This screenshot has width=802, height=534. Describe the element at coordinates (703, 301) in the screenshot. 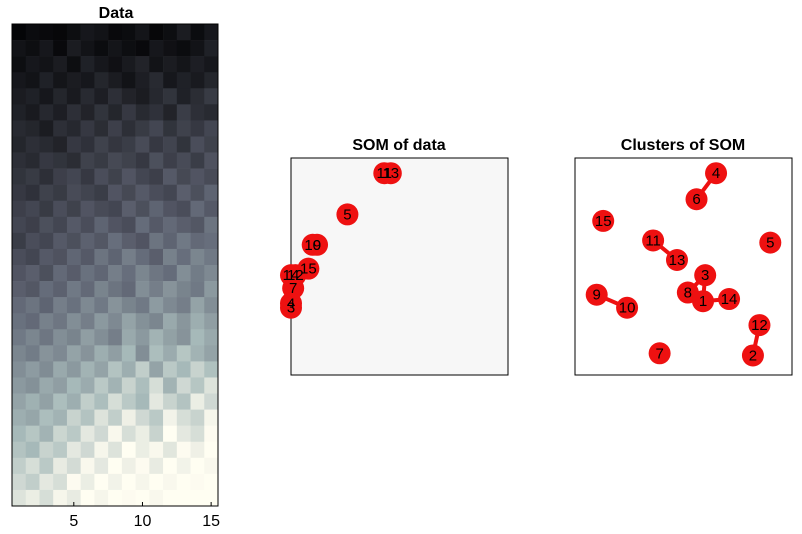

I see `node-label: 1` at that location.